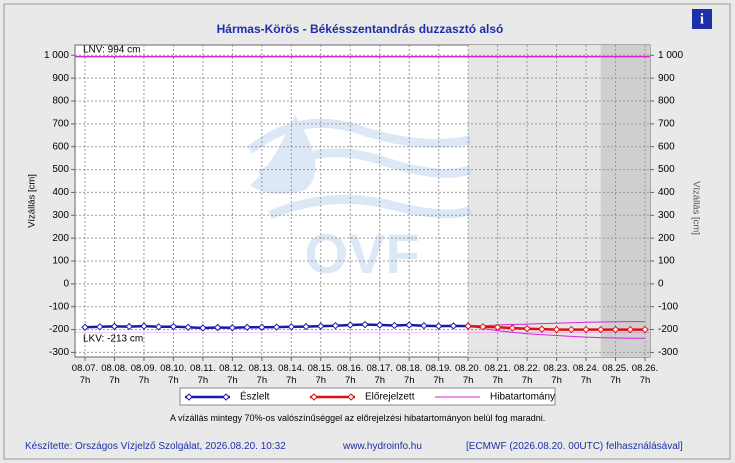 The height and width of the screenshot is (463, 735). I want to click on watermark-text: OVF, so click(361, 253).